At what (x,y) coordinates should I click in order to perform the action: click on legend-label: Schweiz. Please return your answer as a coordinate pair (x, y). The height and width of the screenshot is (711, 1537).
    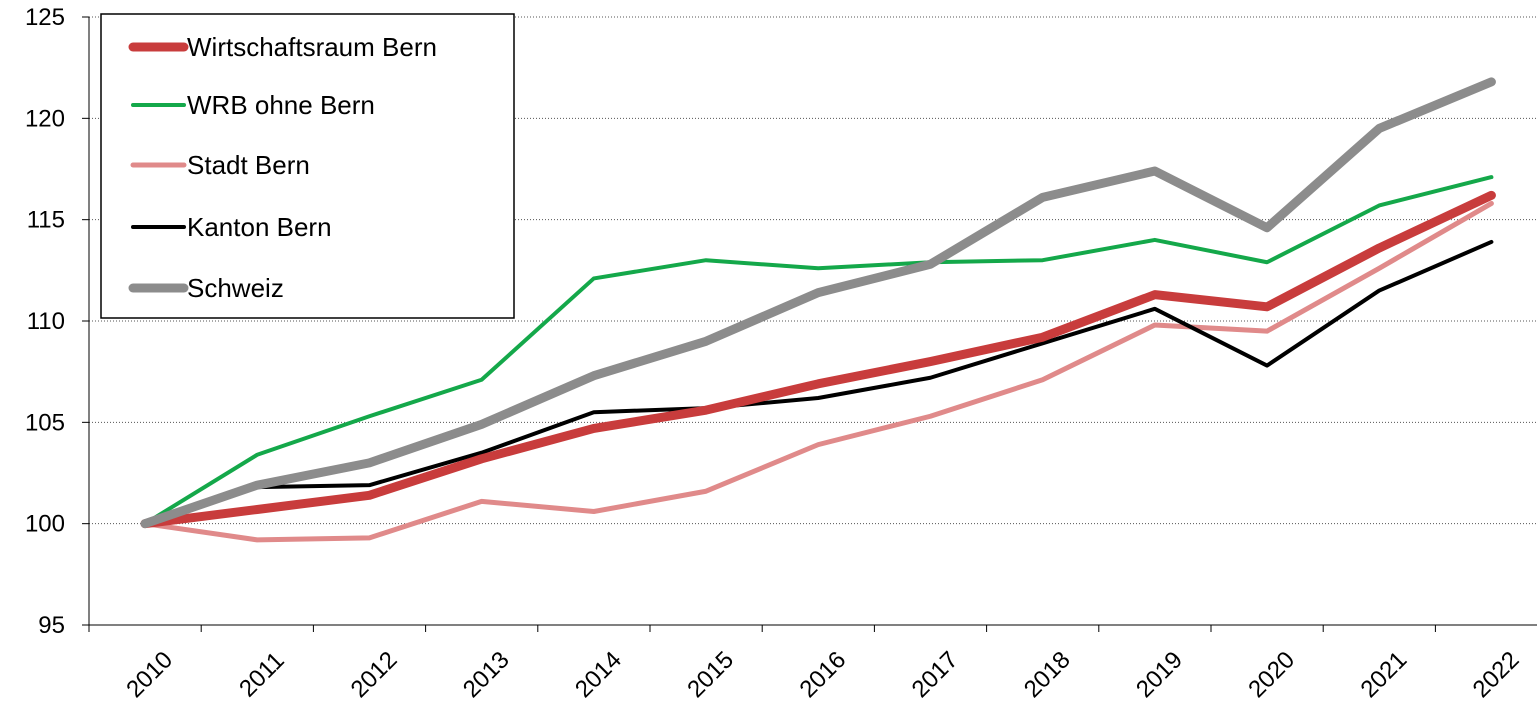
    Looking at the image, I should click on (235, 288).